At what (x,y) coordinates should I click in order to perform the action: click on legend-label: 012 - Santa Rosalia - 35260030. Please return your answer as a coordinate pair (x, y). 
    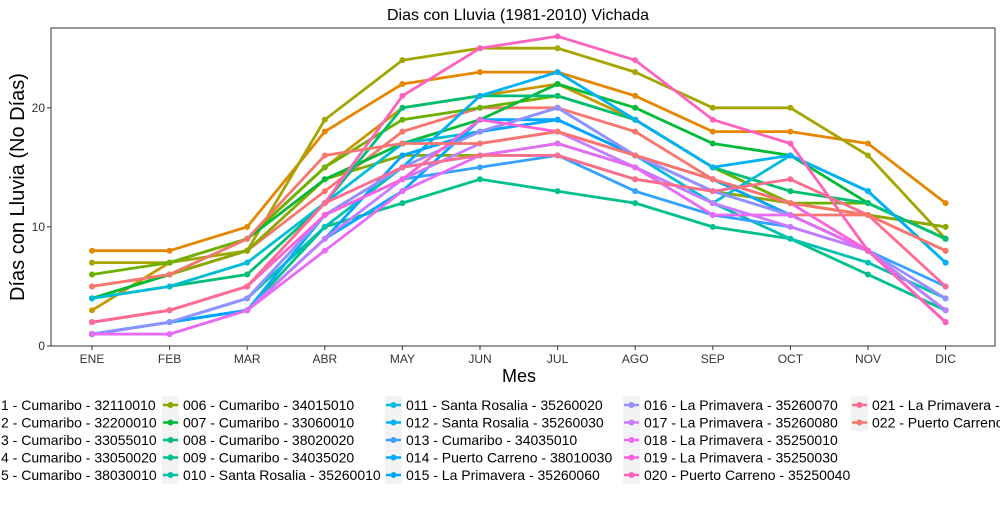
    Looking at the image, I should click on (505, 423).